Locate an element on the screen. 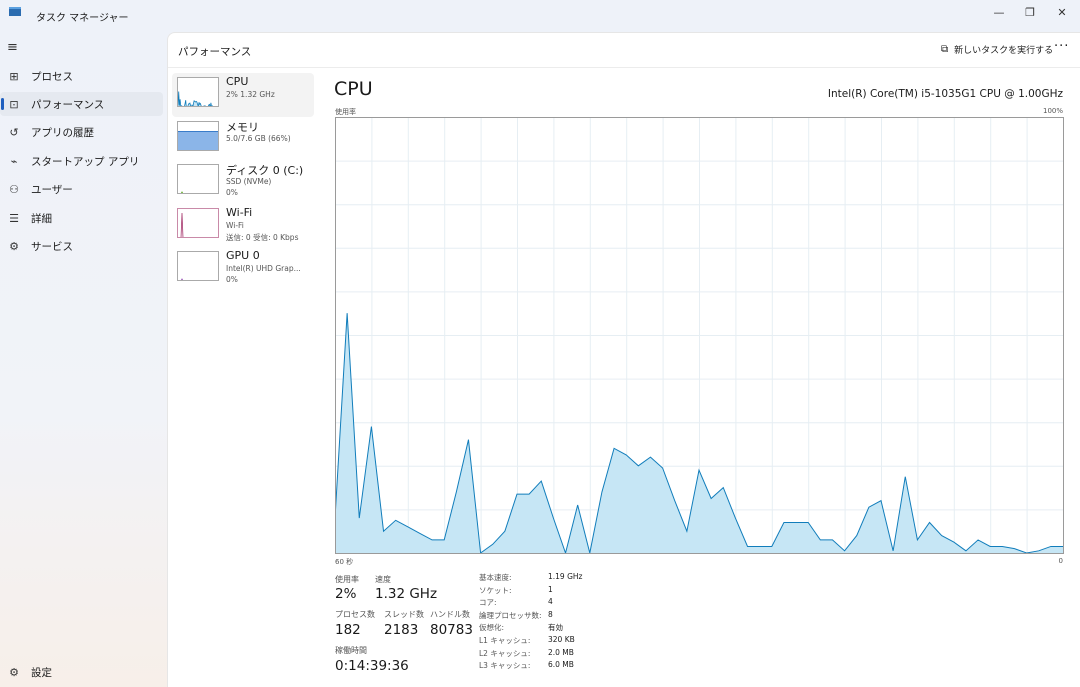 The height and width of the screenshot is (687, 1080). maximize-button: ❐ is located at coordinates (1030, 12).